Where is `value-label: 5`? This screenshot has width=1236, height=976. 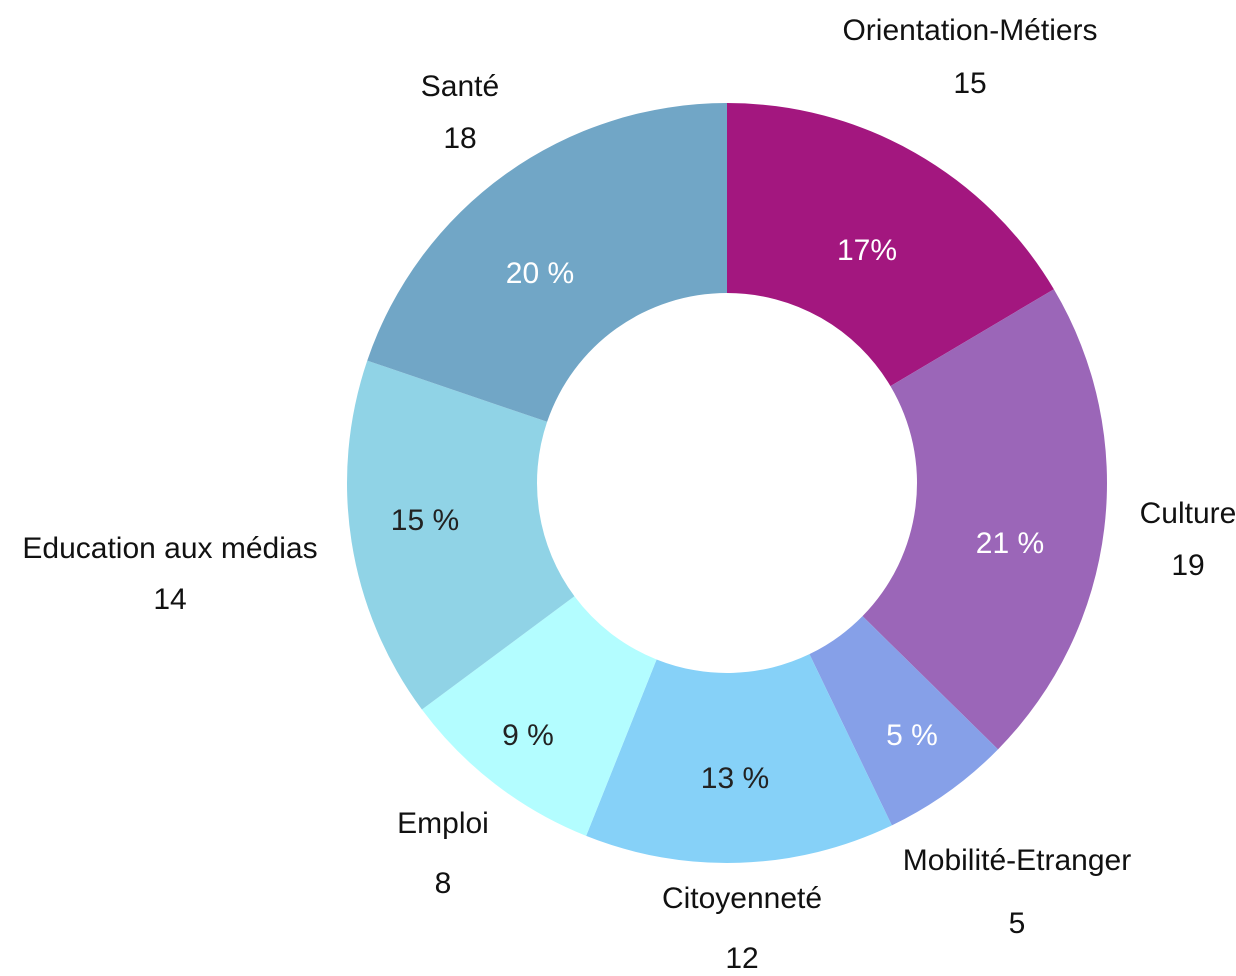 value-label: 5 is located at coordinates (1017, 923).